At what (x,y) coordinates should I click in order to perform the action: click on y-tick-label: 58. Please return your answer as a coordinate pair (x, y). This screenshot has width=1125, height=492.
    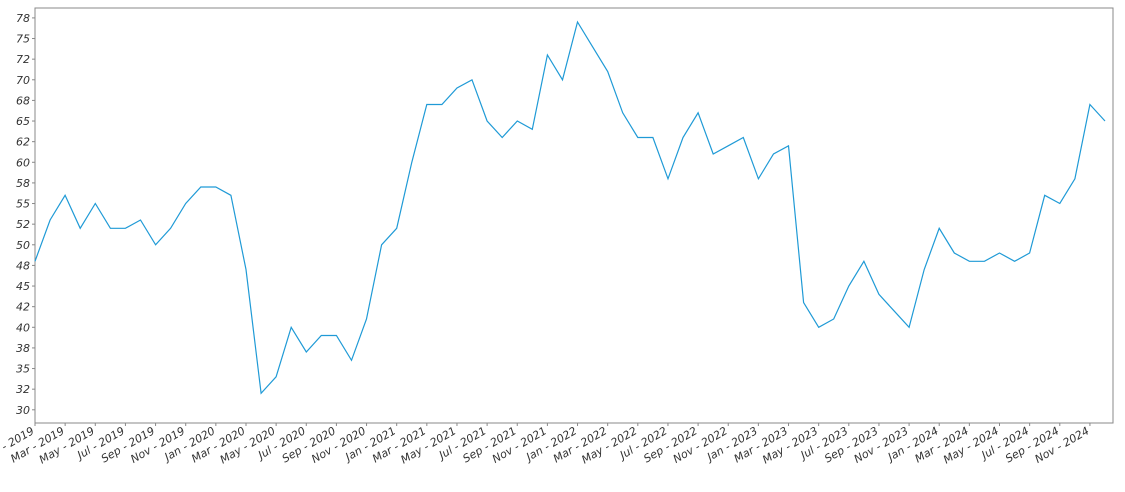
    Looking at the image, I should click on (23, 183).